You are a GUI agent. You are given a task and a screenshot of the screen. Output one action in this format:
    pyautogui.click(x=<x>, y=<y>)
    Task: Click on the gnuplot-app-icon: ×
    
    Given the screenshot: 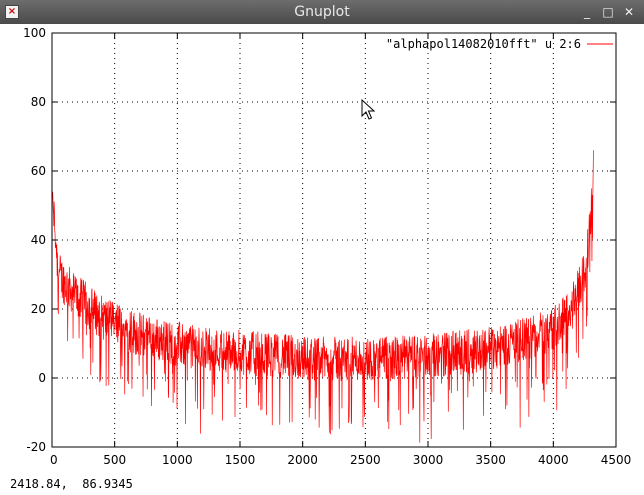 What is the action you would take?
    pyautogui.click(x=12, y=12)
    